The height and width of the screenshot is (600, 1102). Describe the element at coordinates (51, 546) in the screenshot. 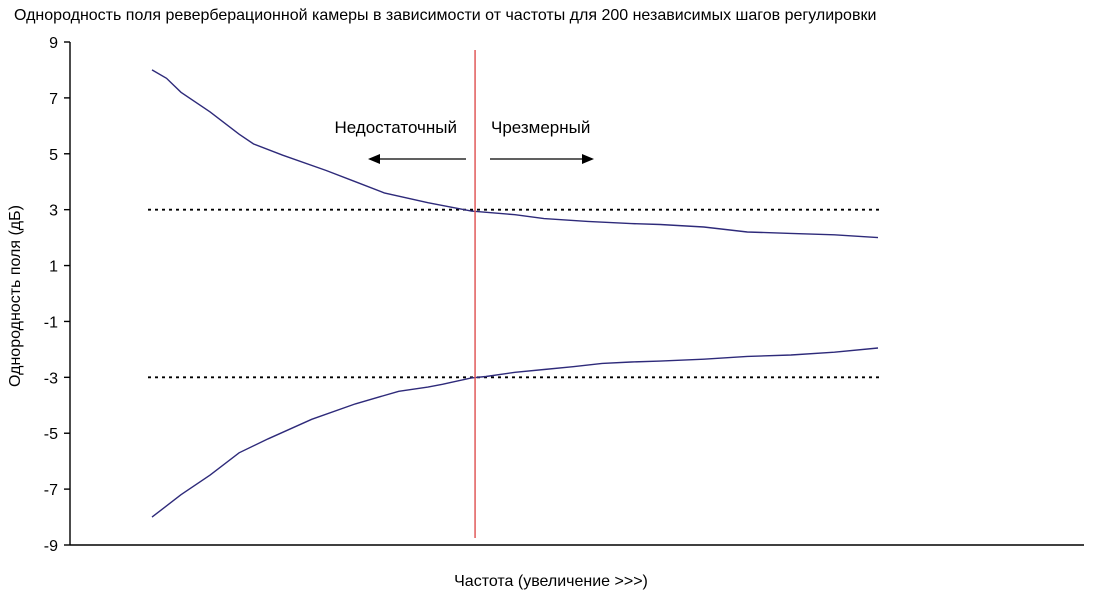

I see `y-tick-label: -9` at that location.